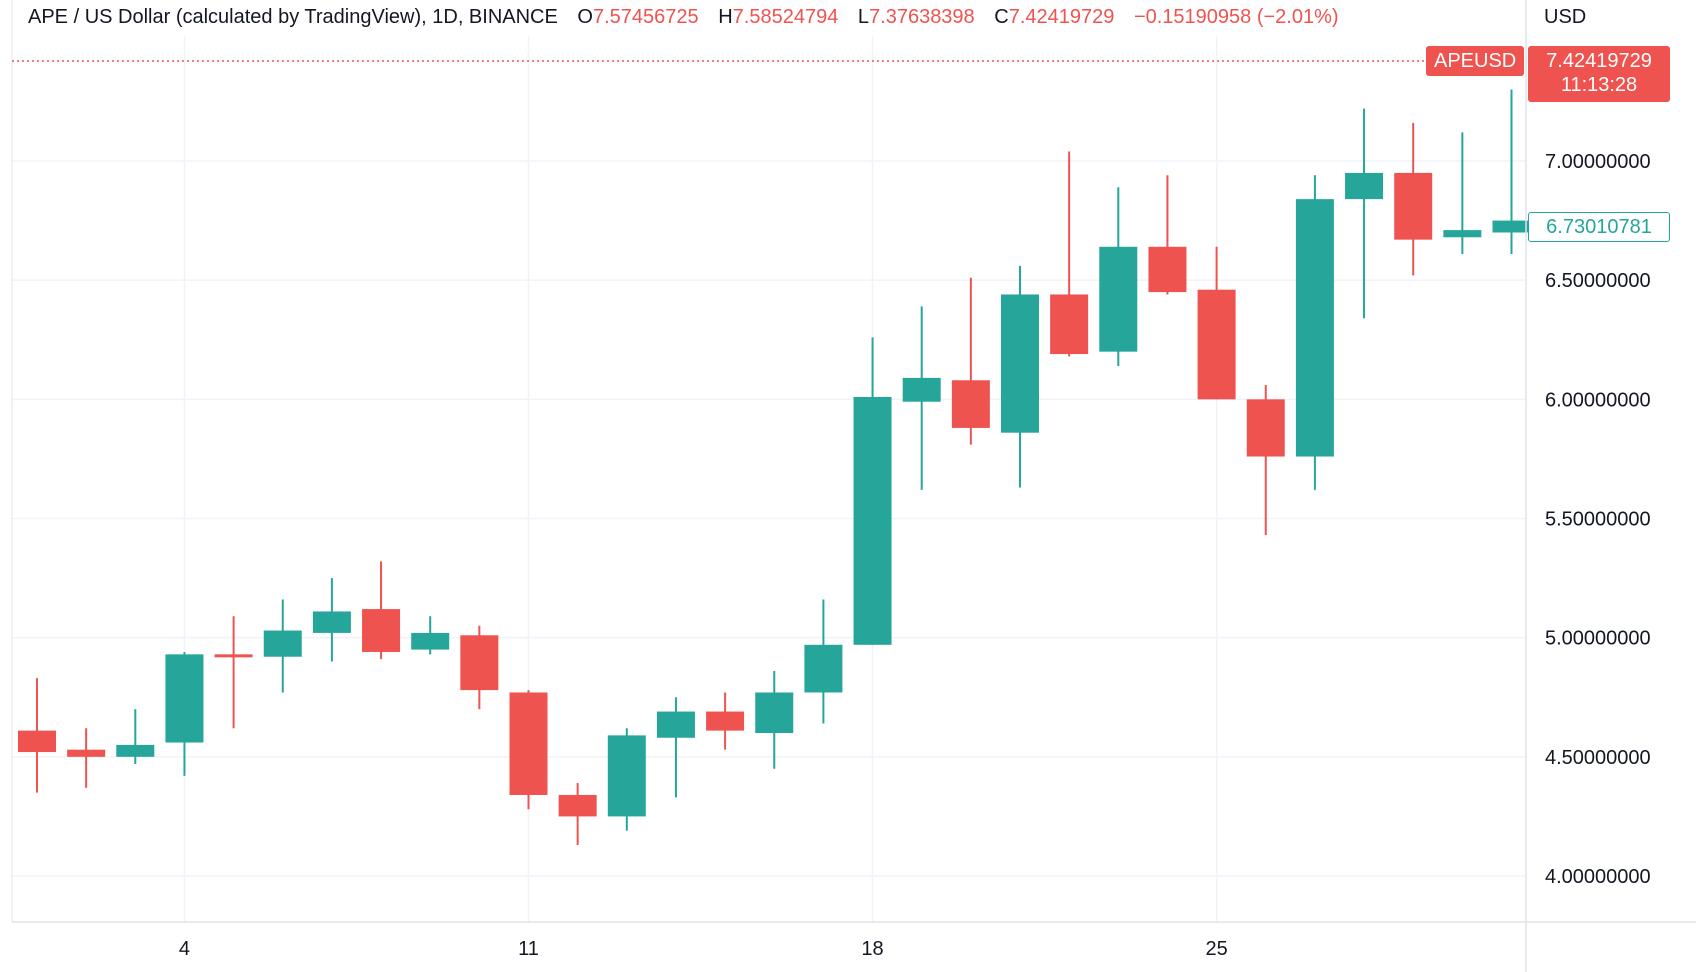 The width and height of the screenshot is (1696, 972). What do you see at coordinates (1599, 85) in the screenshot?
I see `bar-countdown: 11:13:28` at bounding box center [1599, 85].